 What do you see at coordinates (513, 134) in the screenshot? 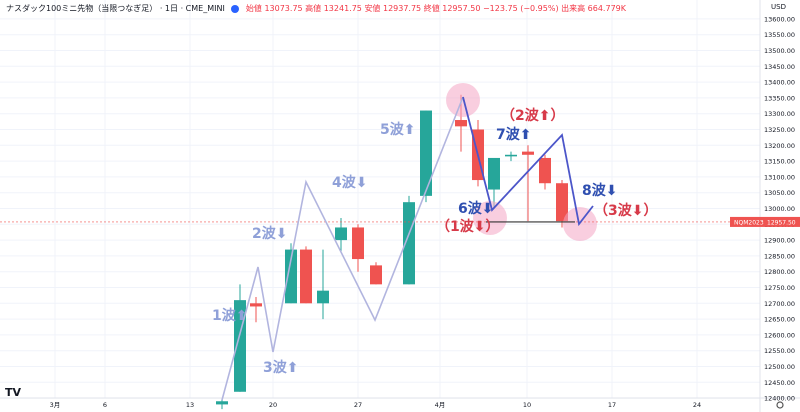
I see `wave-label: 7波⬆` at bounding box center [513, 134].